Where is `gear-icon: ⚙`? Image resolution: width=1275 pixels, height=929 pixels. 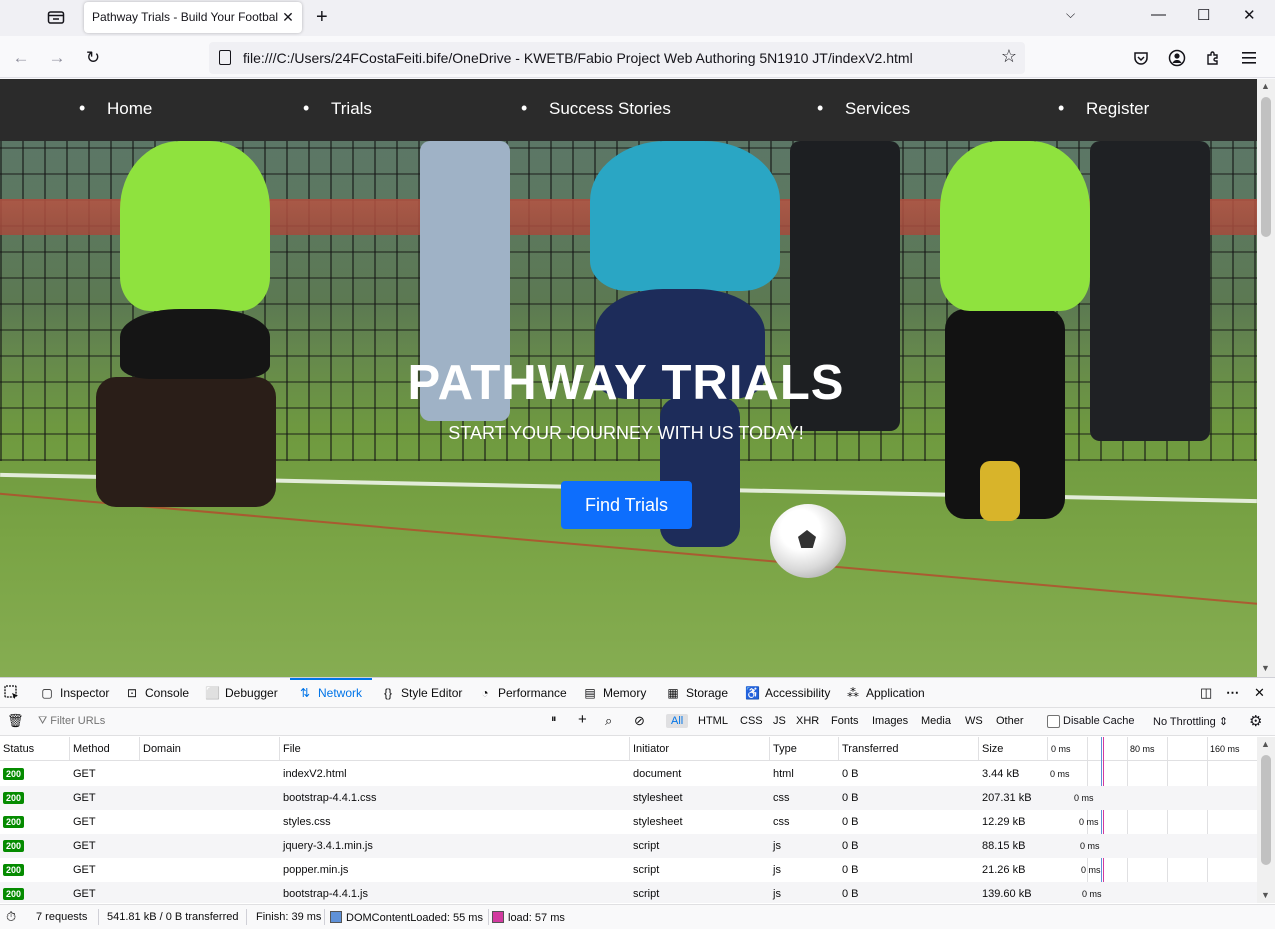
gear-icon: ⚙ is located at coordinates (1256, 721).